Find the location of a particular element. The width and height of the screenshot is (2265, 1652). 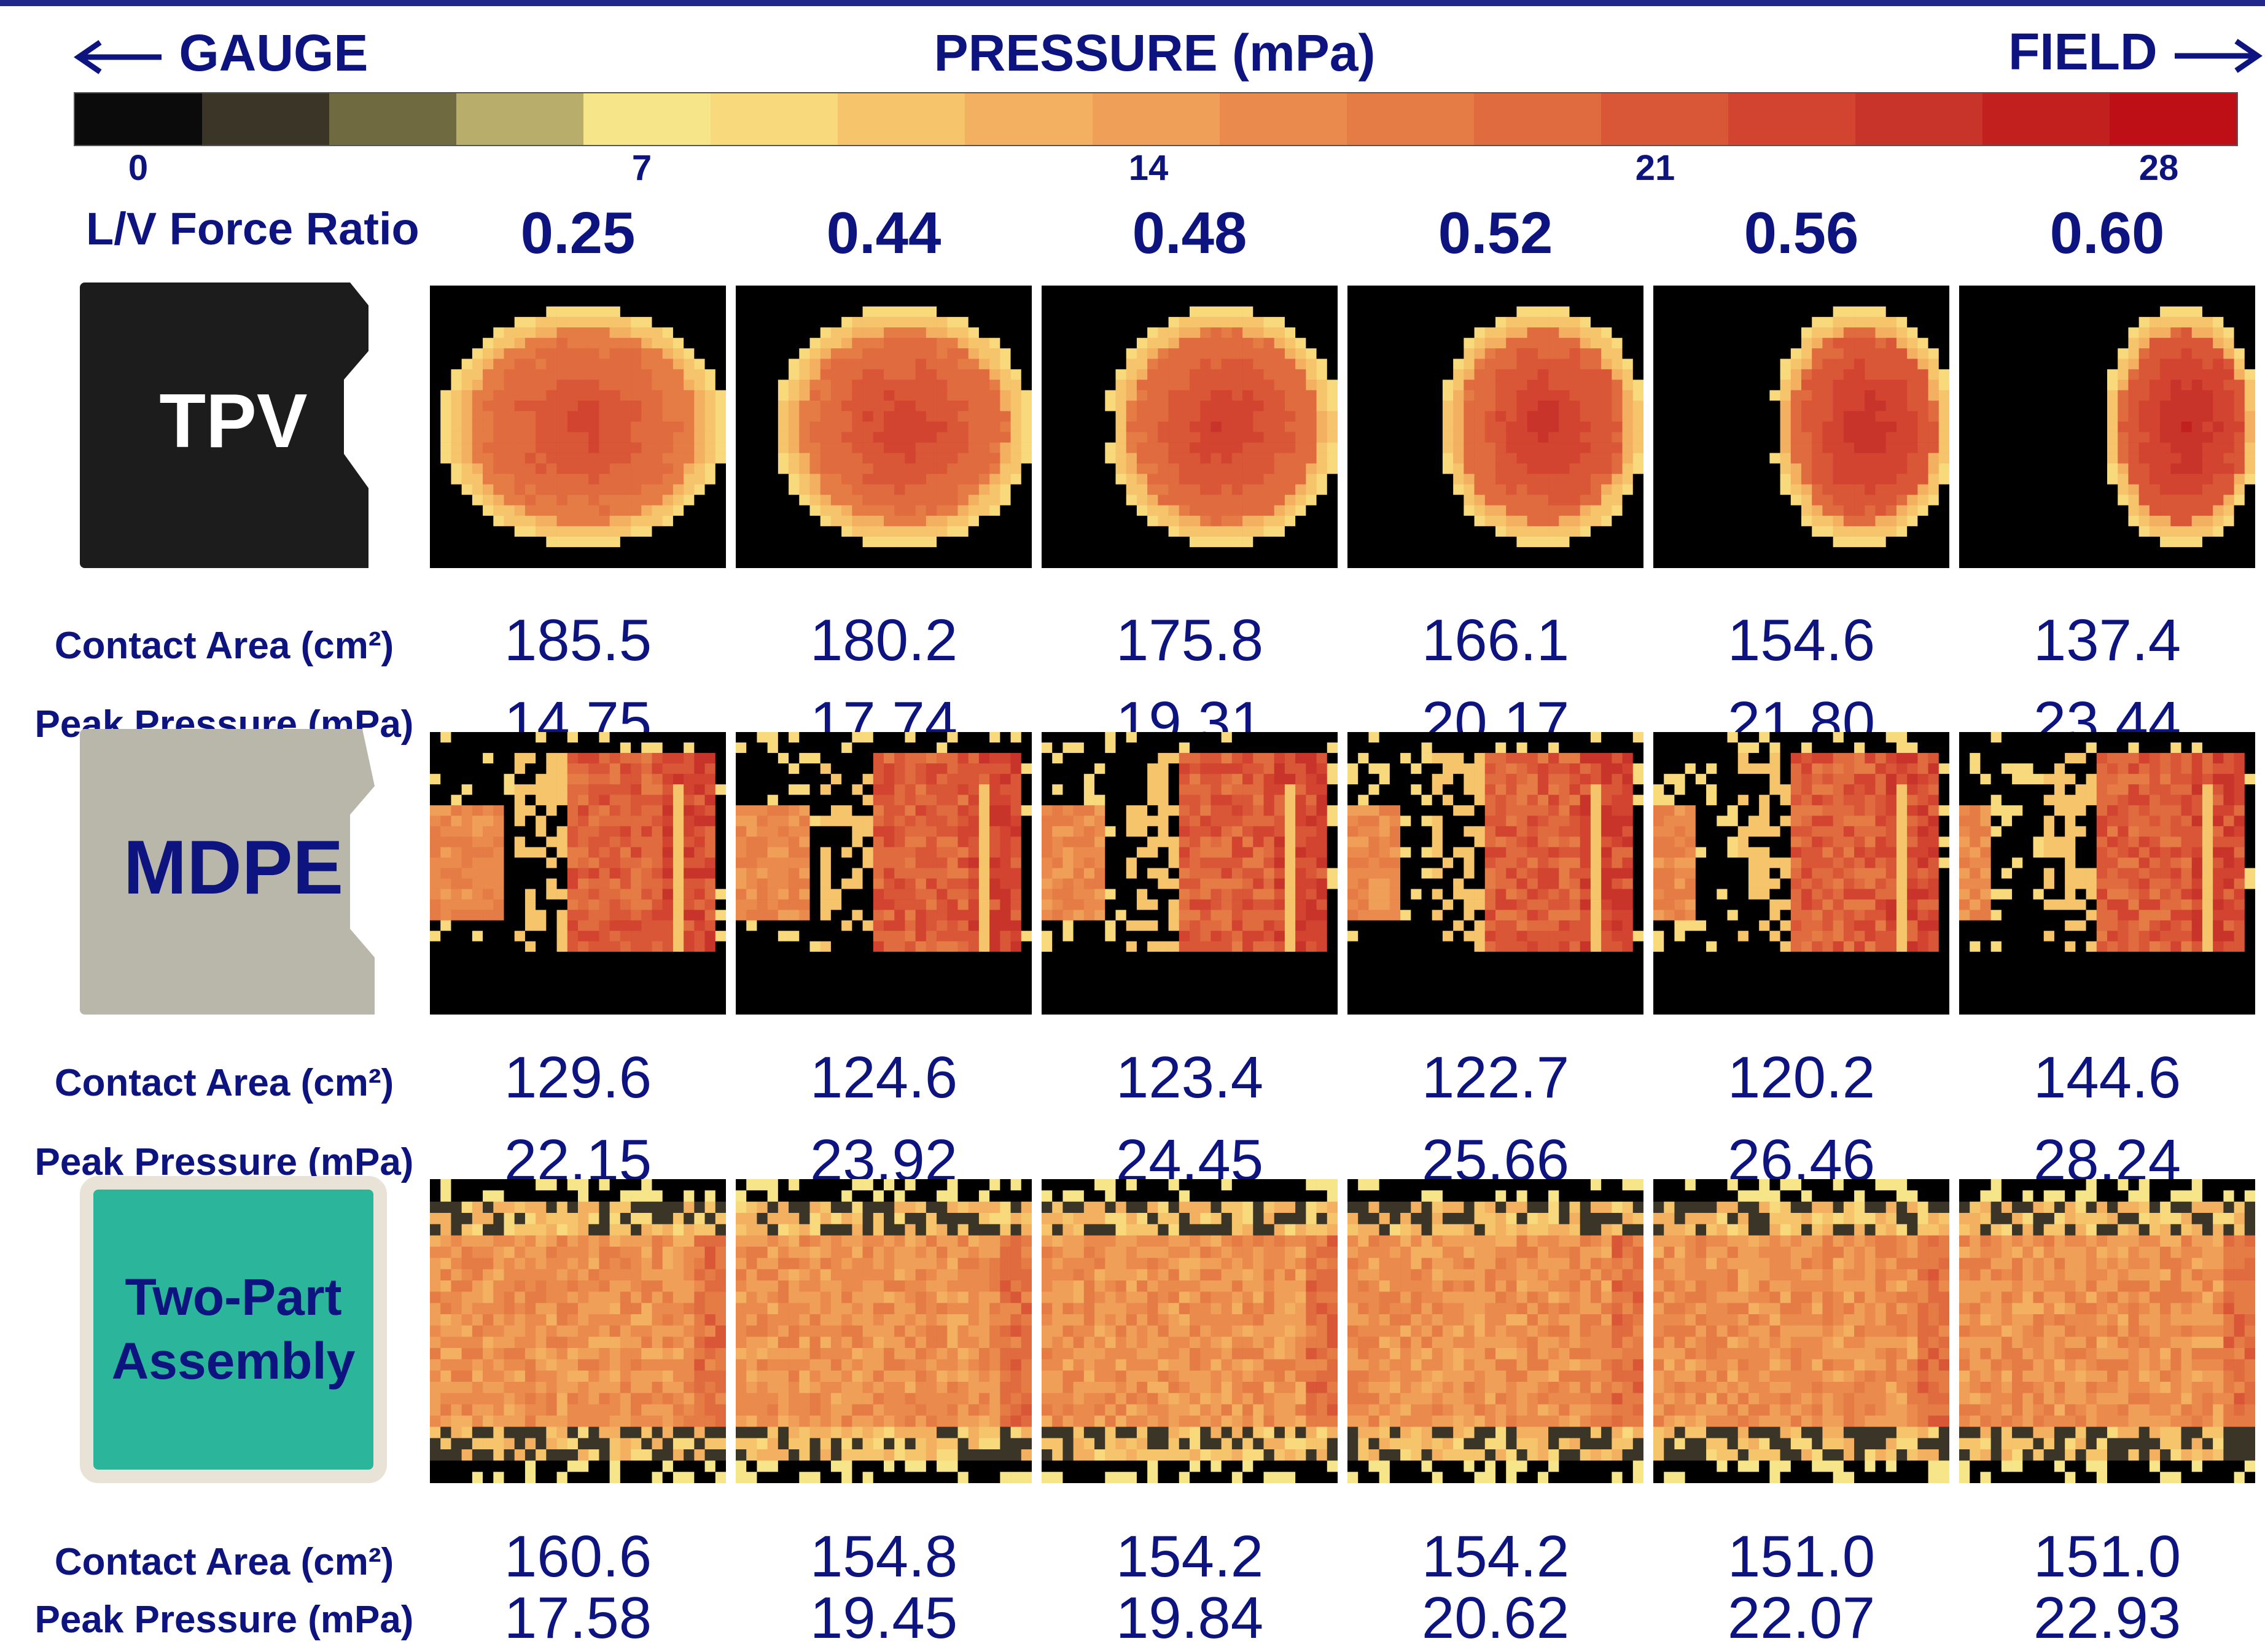

contact-area-value: 180.2 is located at coordinates (884, 640).